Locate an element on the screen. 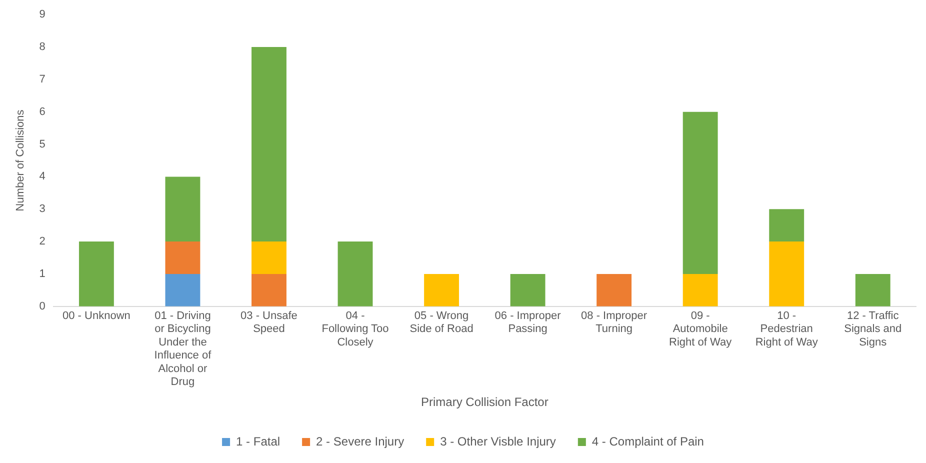  legend-label: 4 - Complaint of Pain is located at coordinates (648, 441).